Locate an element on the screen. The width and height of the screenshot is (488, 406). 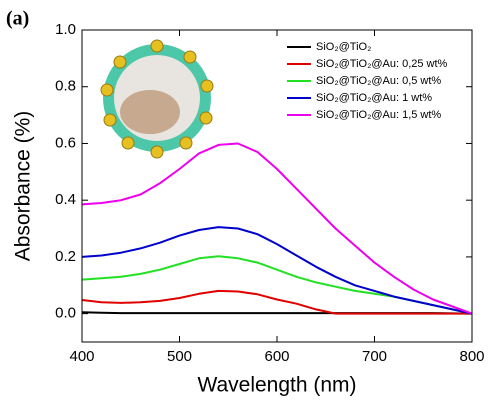
legend-label: SiO₂@TiO₂@Au: 1,5 wt% is located at coordinates (378, 115).